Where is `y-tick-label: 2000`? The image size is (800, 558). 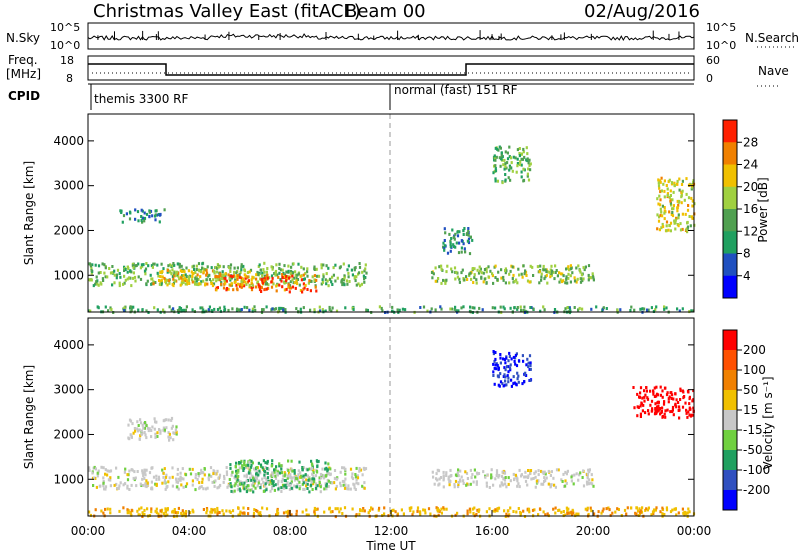
y-tick-label: 2000 is located at coordinates (68, 434).